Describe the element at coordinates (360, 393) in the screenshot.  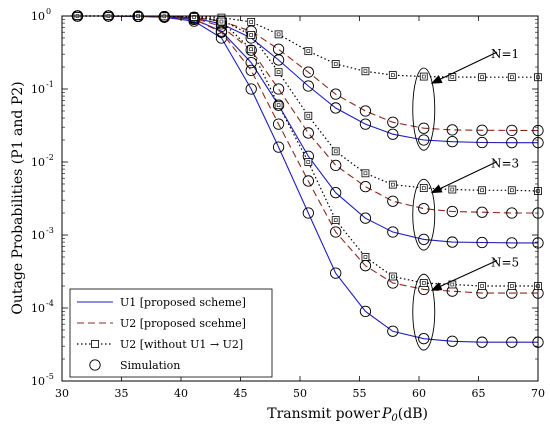
I see `x-tick-label: 55` at that location.